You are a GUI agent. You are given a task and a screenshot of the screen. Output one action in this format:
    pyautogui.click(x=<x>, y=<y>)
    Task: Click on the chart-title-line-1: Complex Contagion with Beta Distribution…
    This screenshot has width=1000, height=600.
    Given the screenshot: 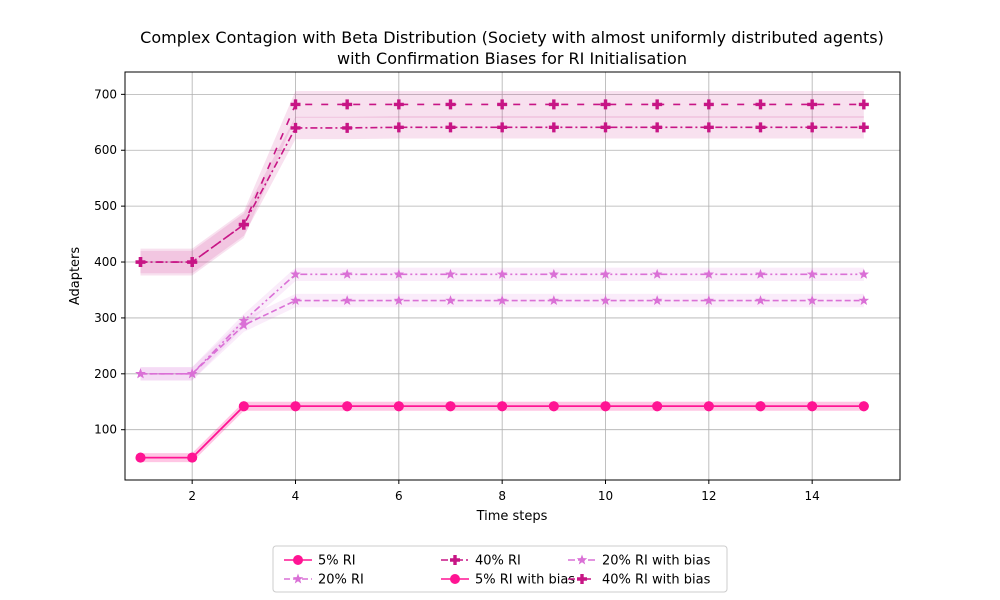 What is the action you would take?
    pyautogui.click(x=512, y=37)
    